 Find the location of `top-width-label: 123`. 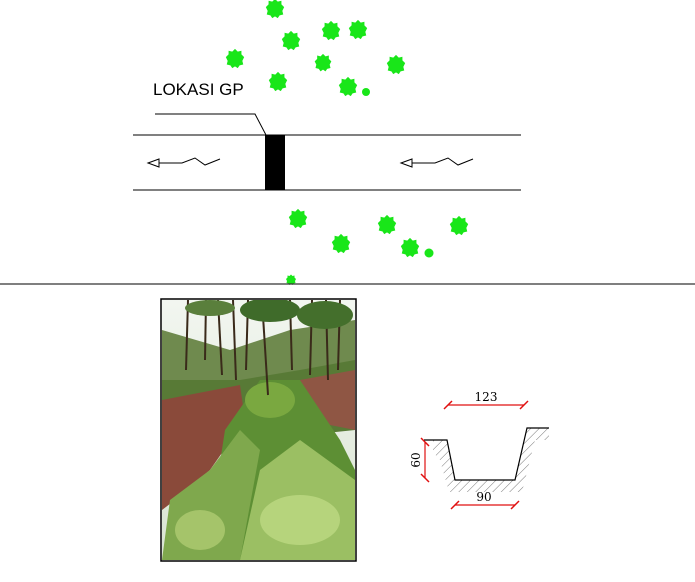

top-width-label: 123 is located at coordinates (486, 397).